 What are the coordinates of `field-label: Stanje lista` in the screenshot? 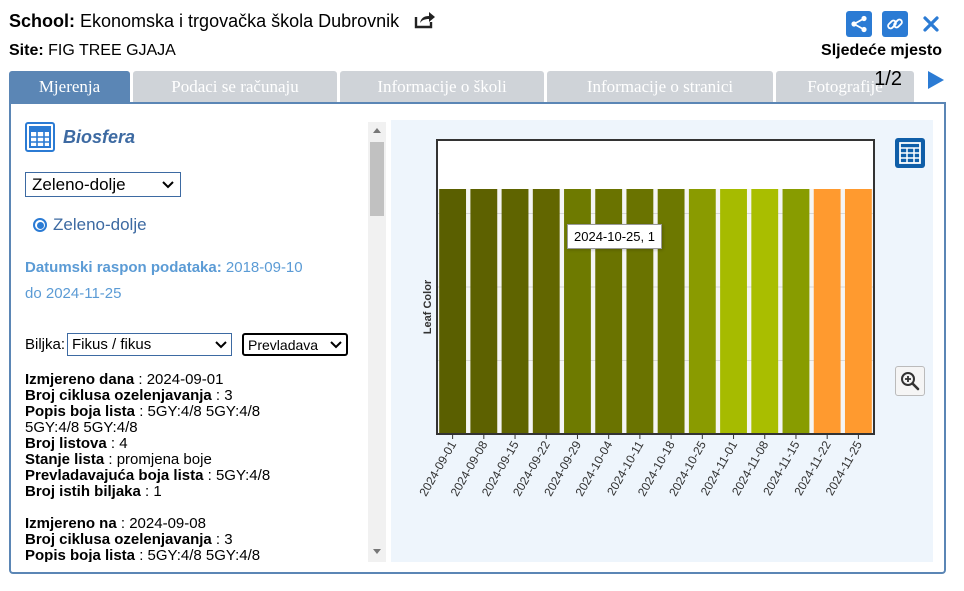 It's located at (65, 459).